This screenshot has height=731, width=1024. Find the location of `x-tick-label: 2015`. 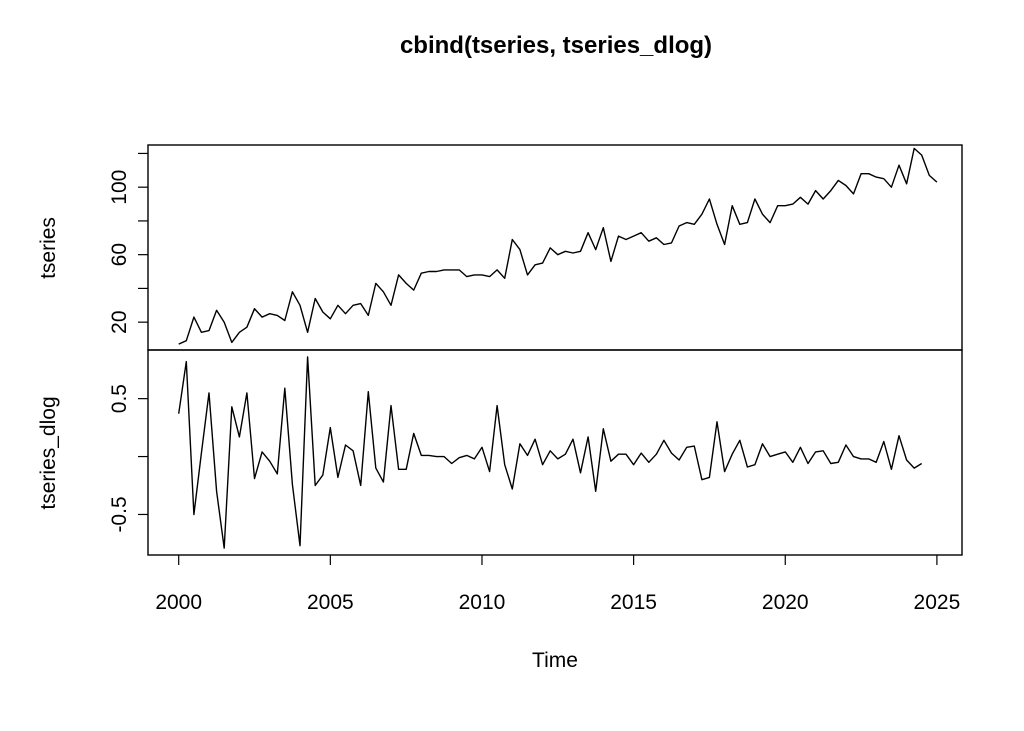

x-tick-label: 2015 is located at coordinates (633, 602).